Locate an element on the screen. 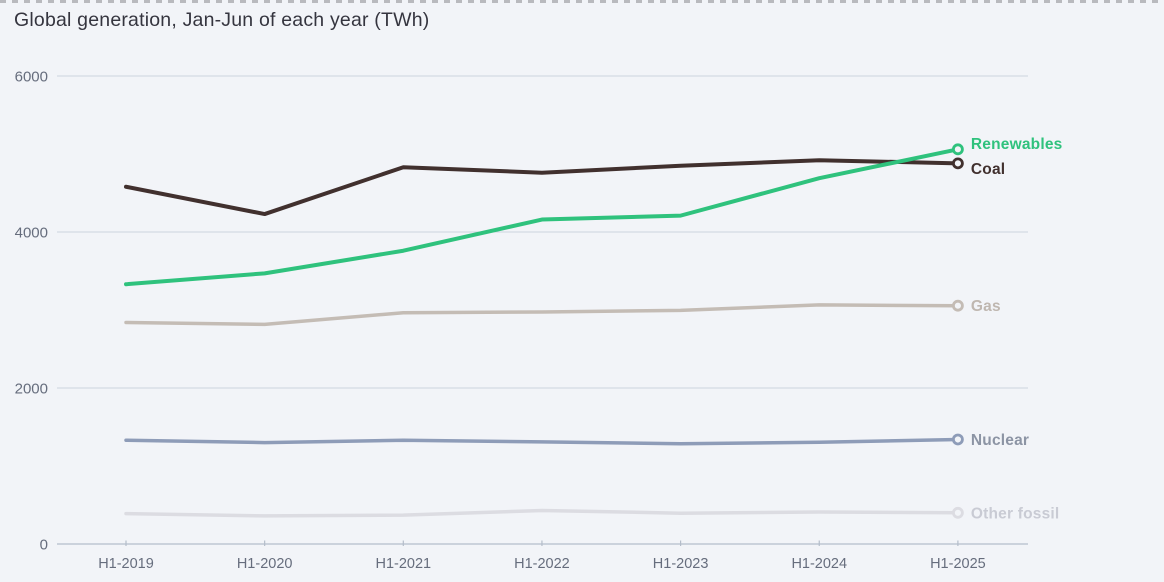  series-end-label-nuclear: Nuclear is located at coordinates (1000, 440).